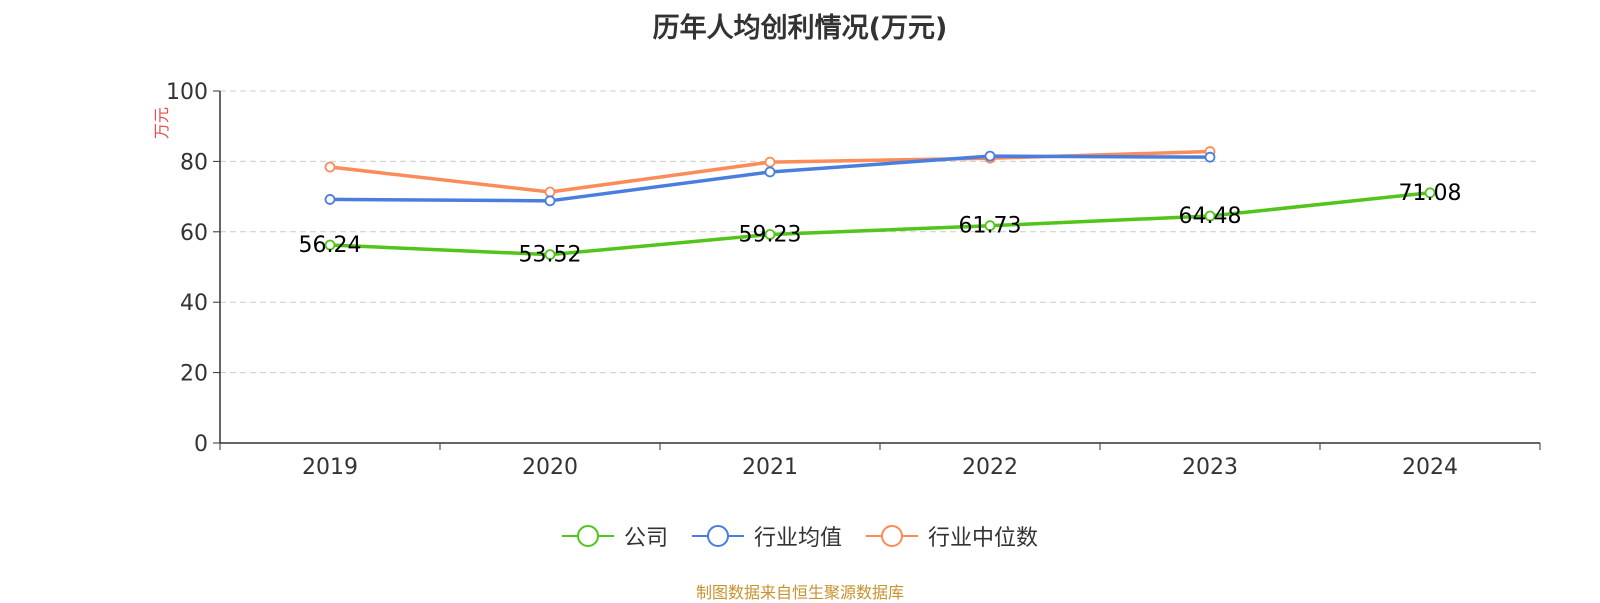 The height and width of the screenshot is (603, 1600). I want to click on y-tick-label: 0, so click(201, 444).